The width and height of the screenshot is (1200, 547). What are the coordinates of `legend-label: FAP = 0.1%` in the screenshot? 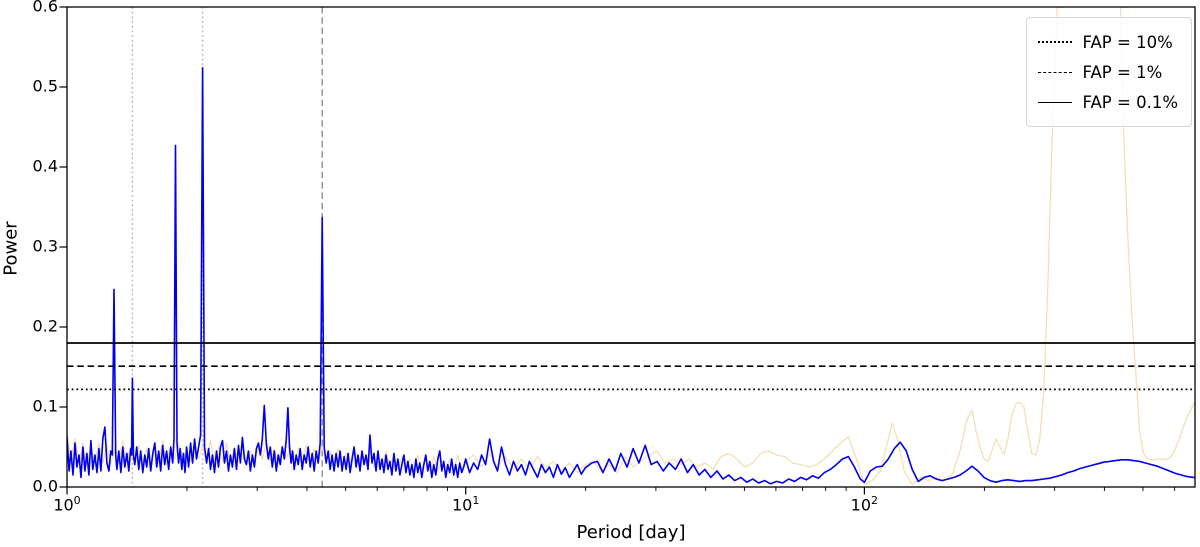 It's located at (1130, 102).